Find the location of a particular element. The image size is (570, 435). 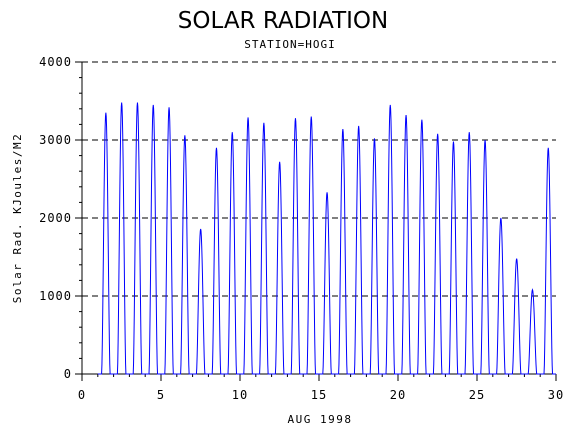

x-tick-label-20: 20 is located at coordinates (398, 395).